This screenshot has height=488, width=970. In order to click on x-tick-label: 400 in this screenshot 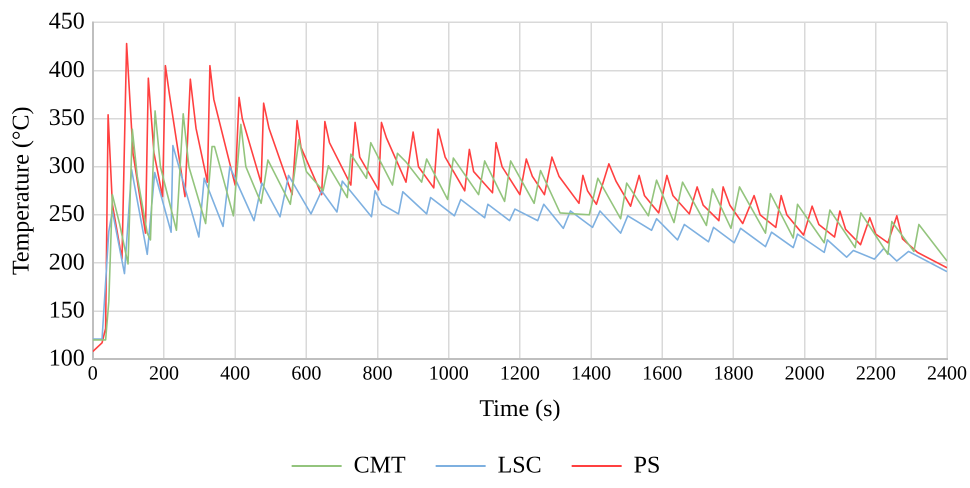, I will do `click(235, 373)`.